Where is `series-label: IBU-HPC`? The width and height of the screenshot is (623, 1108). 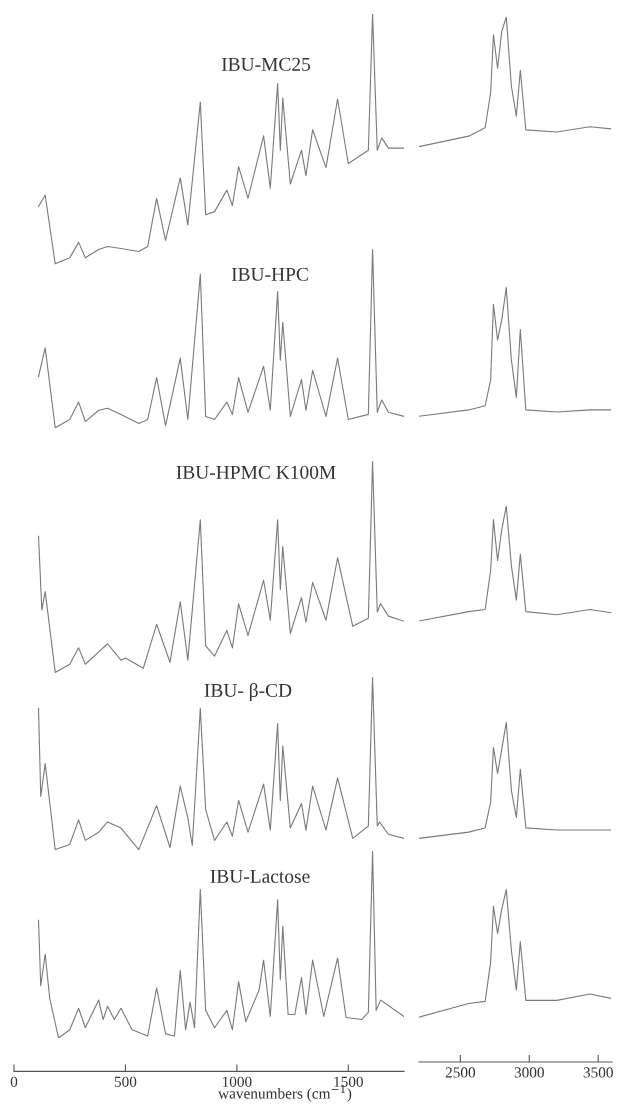 series-label: IBU-HPC is located at coordinates (269, 274).